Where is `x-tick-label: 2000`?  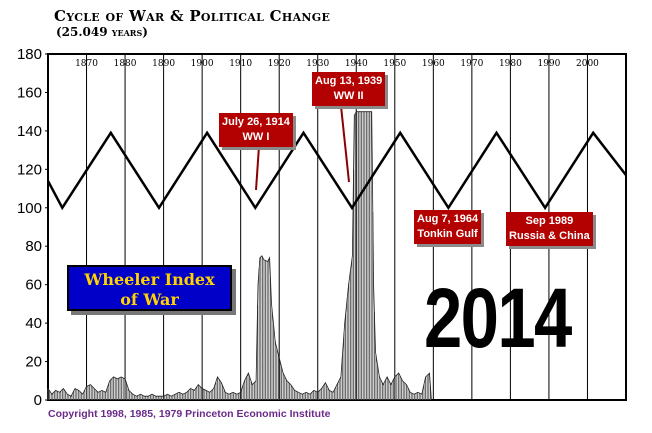 x-tick-label: 2000 is located at coordinates (587, 64).